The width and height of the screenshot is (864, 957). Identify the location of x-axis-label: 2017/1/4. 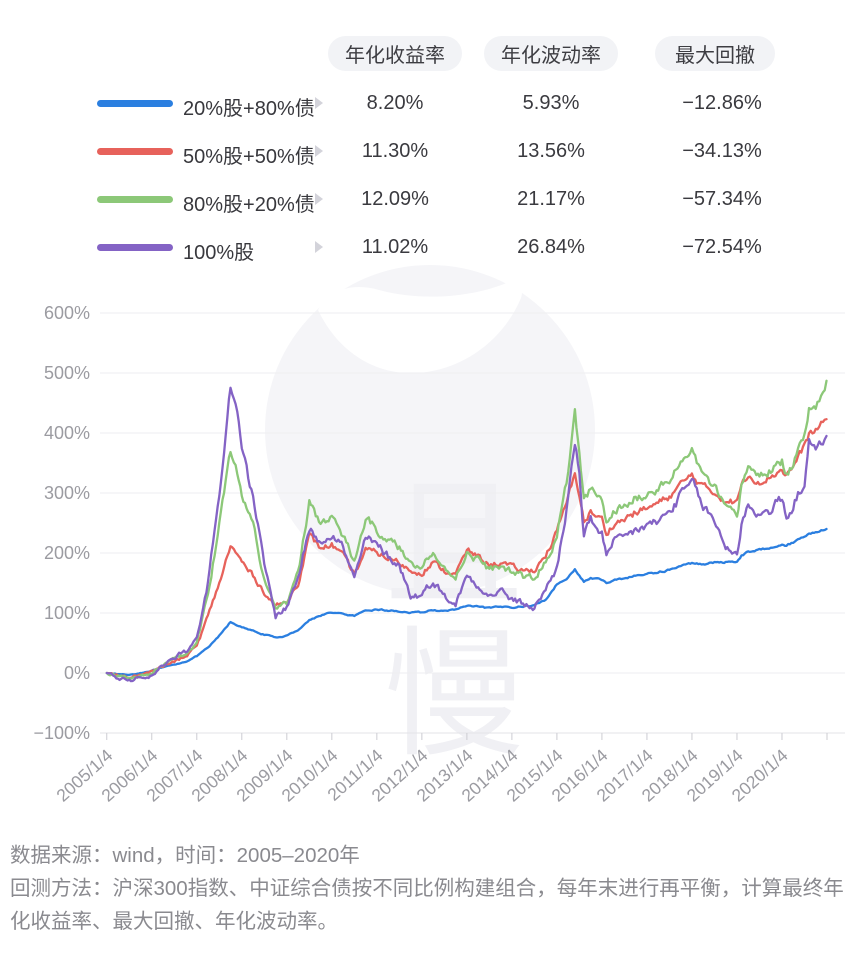
(625, 775).